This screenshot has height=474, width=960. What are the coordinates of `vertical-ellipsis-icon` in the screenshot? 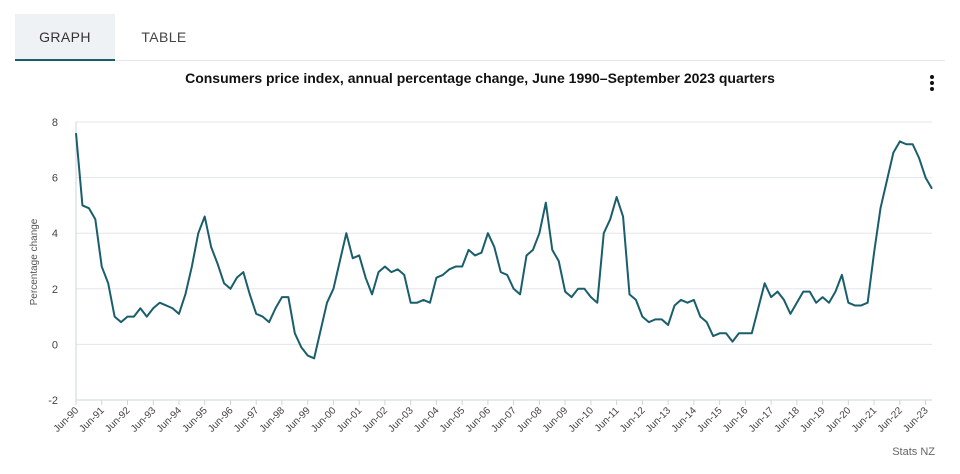 It's located at (932, 83).